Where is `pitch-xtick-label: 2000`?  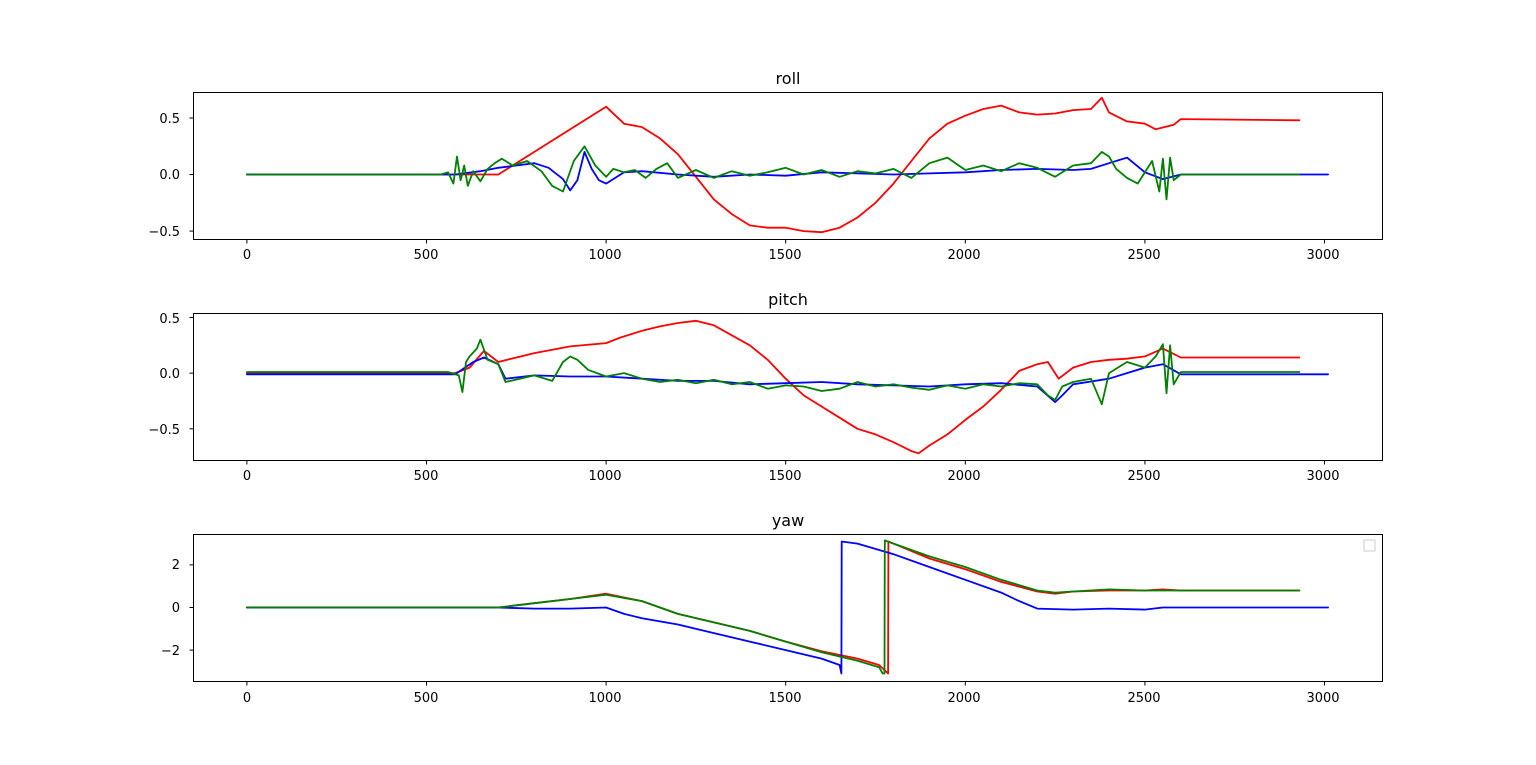
pitch-xtick-label: 2000 is located at coordinates (963, 476).